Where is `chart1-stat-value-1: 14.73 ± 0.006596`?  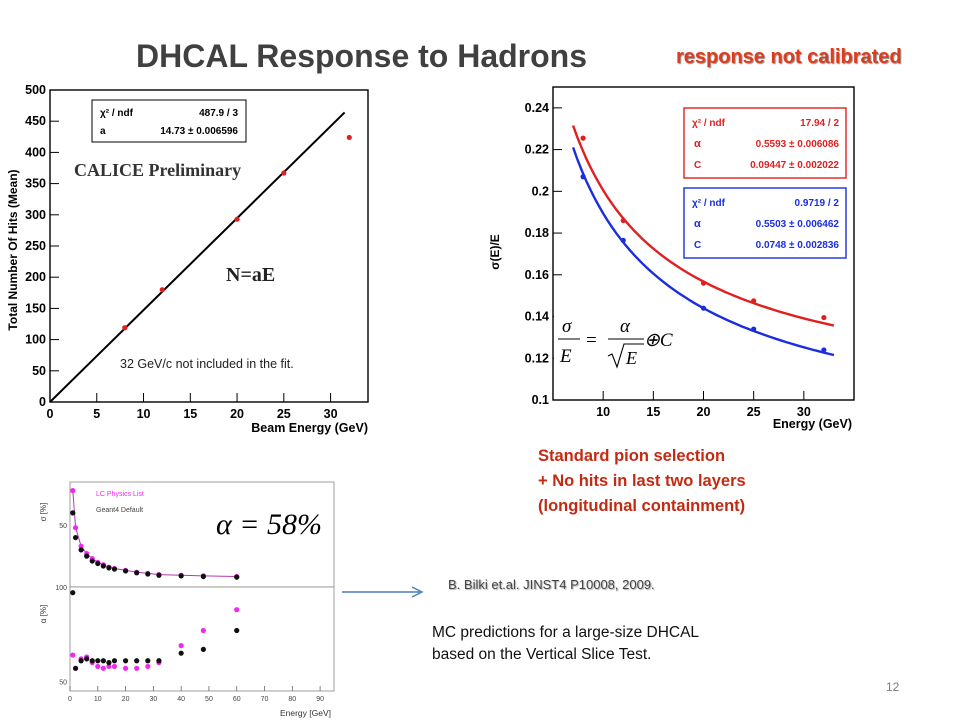 chart1-stat-value-1: 14.73 ± 0.006596 is located at coordinates (199, 131).